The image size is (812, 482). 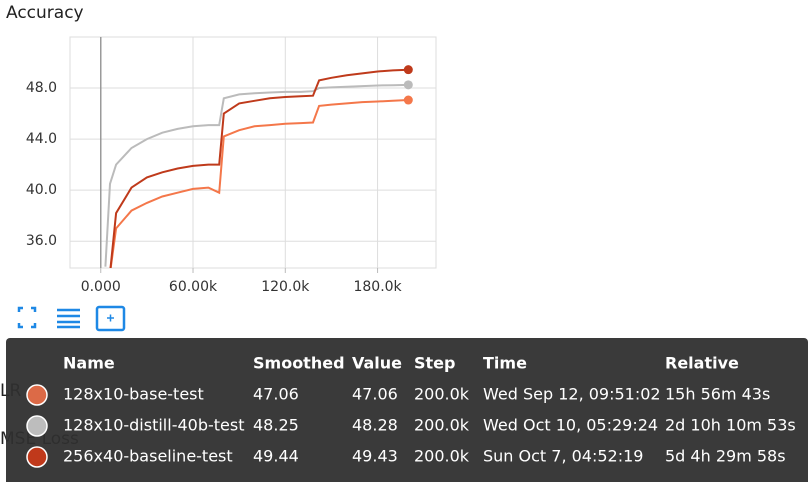 What do you see at coordinates (148, 456) in the screenshot?
I see `tooltip-cell: 256x40-baseline-test` at bounding box center [148, 456].